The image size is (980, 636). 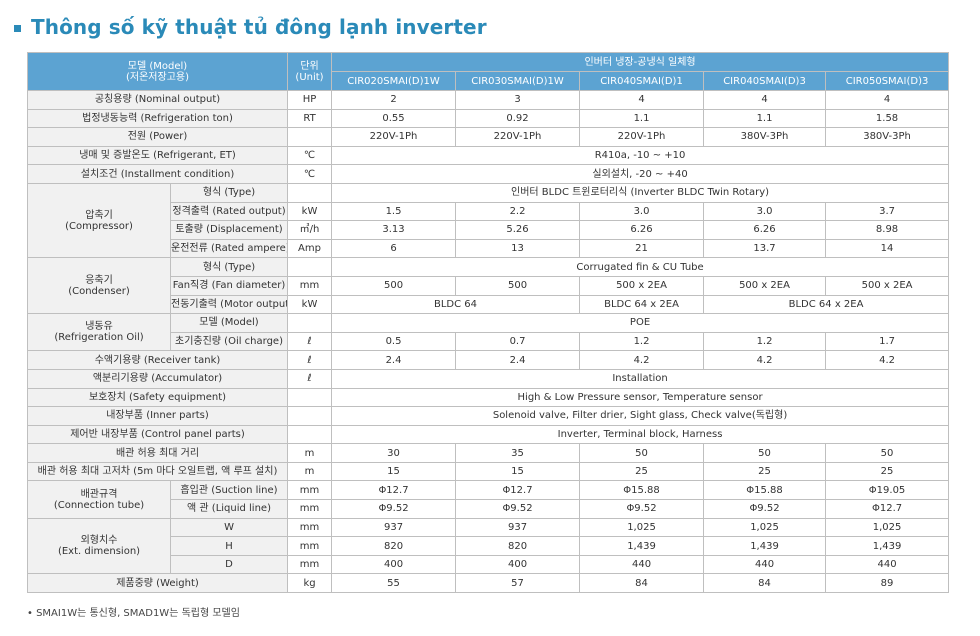 What do you see at coordinates (642, 230) in the screenshot?
I see `value-cell: 6.26` at bounding box center [642, 230].